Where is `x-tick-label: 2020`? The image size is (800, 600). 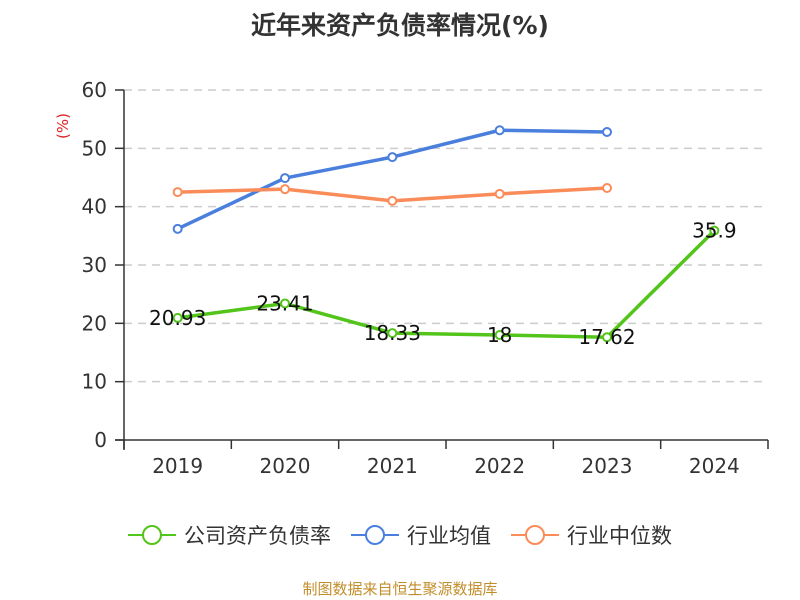
x-tick-label: 2020 is located at coordinates (285, 466).